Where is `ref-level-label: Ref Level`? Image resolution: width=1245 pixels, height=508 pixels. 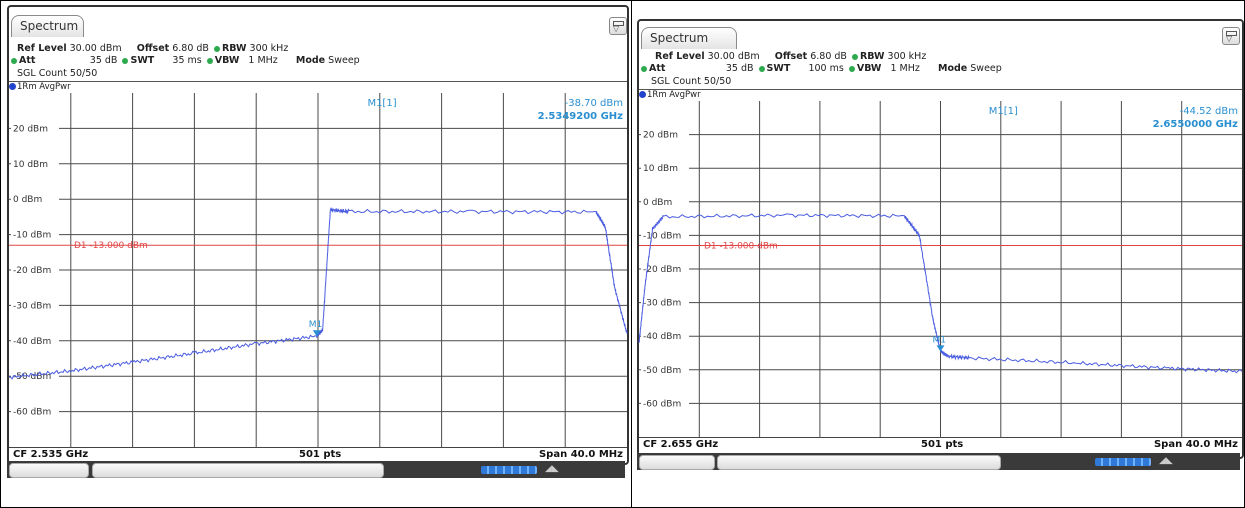 ref-level-label: Ref Level is located at coordinates (42, 48).